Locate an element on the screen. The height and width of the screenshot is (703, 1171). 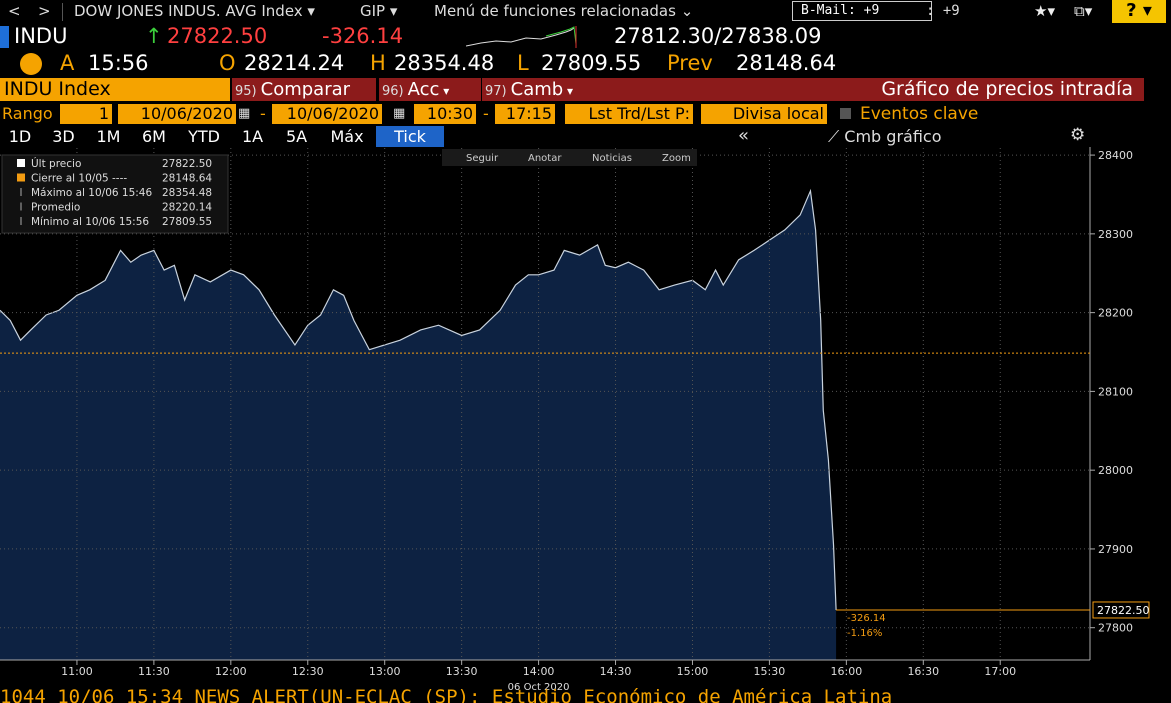
end-time-field: 17:15 is located at coordinates (525, 114).